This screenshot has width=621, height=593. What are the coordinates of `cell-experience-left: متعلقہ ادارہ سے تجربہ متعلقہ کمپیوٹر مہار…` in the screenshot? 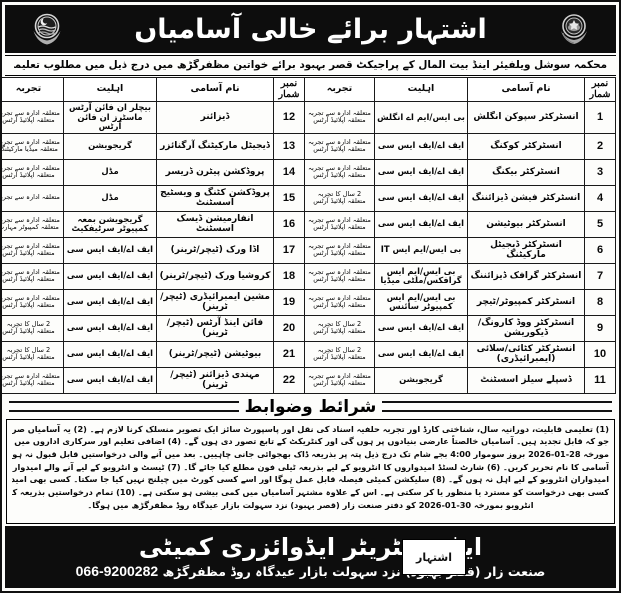 It's located at (33, 224).